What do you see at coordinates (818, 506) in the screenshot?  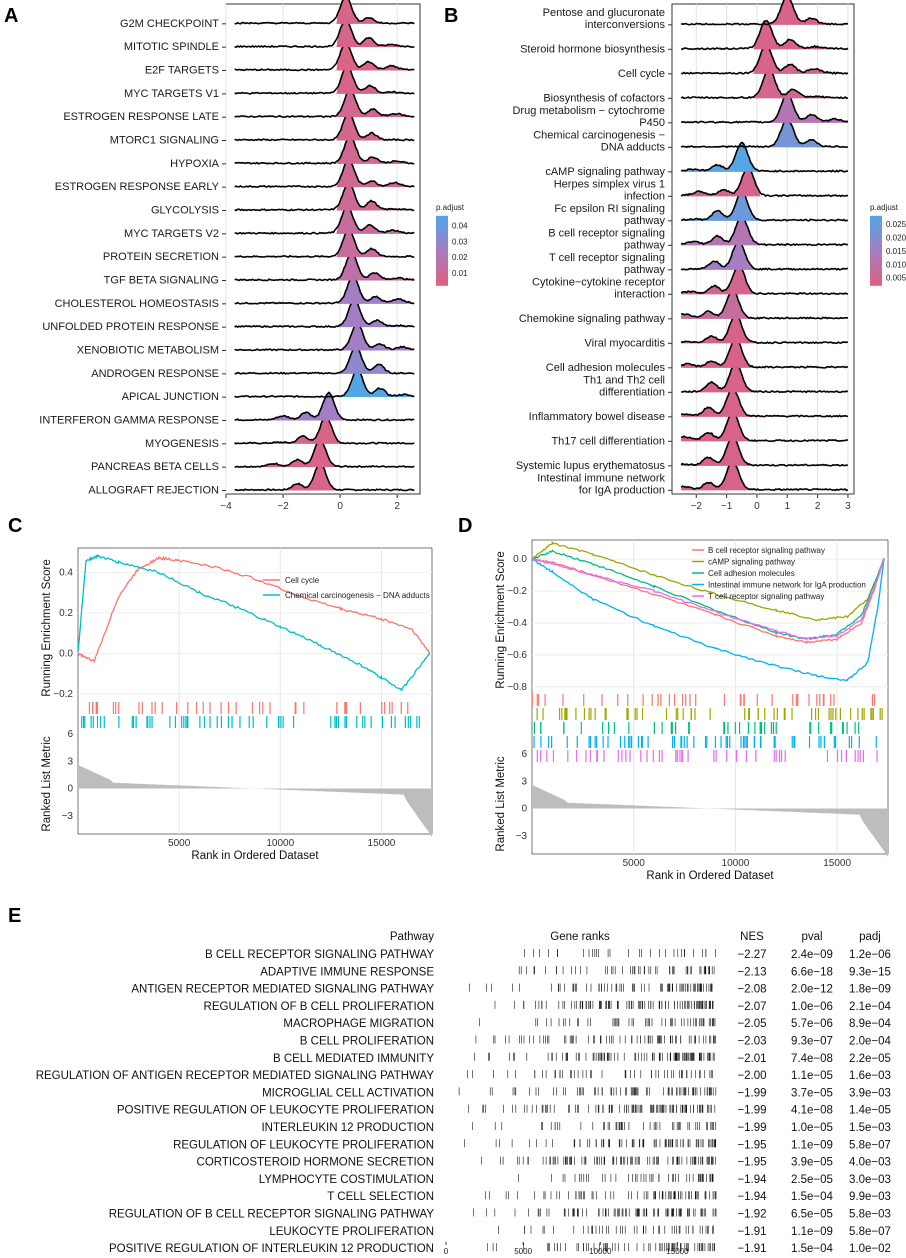 I see `x-tick-label: 2` at bounding box center [818, 506].